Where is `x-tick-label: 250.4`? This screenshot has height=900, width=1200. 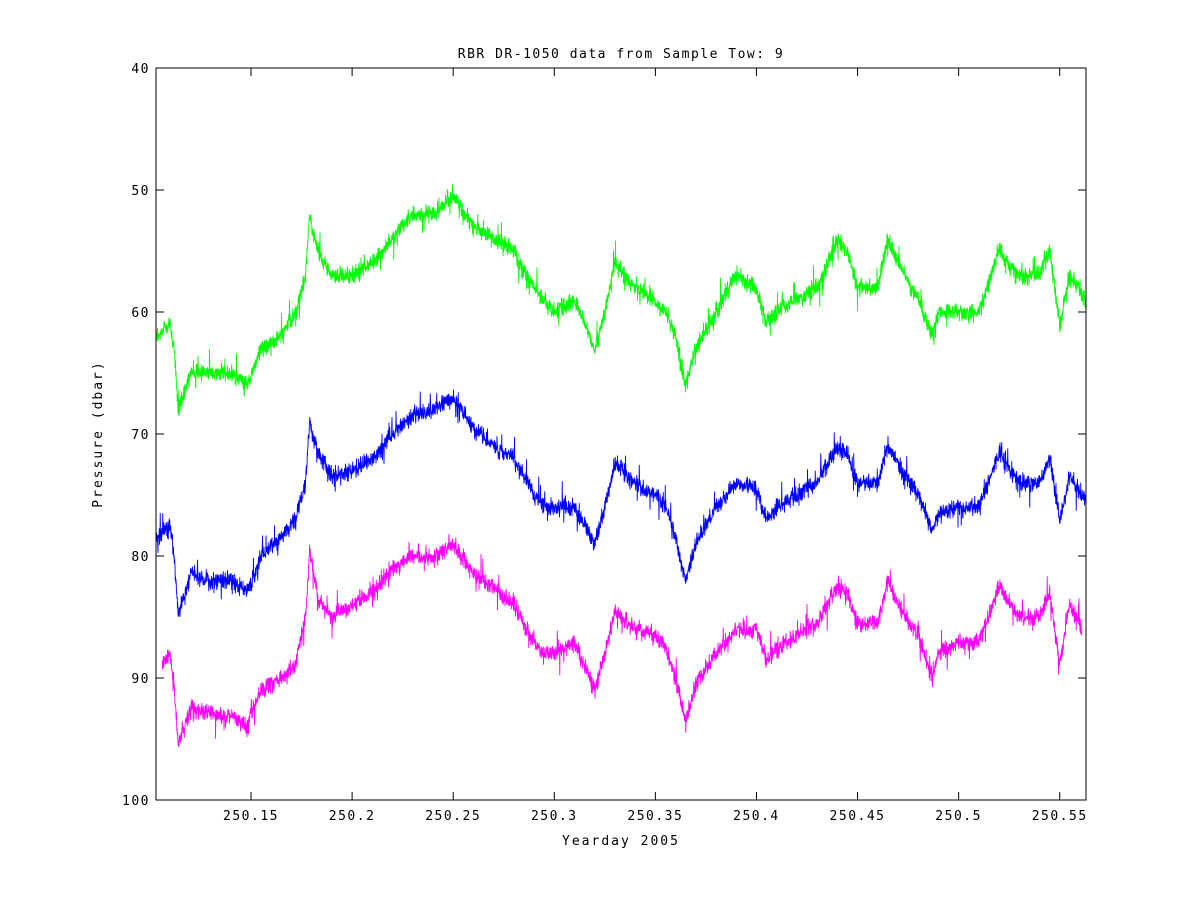 x-tick-label: 250.4 is located at coordinates (756, 816).